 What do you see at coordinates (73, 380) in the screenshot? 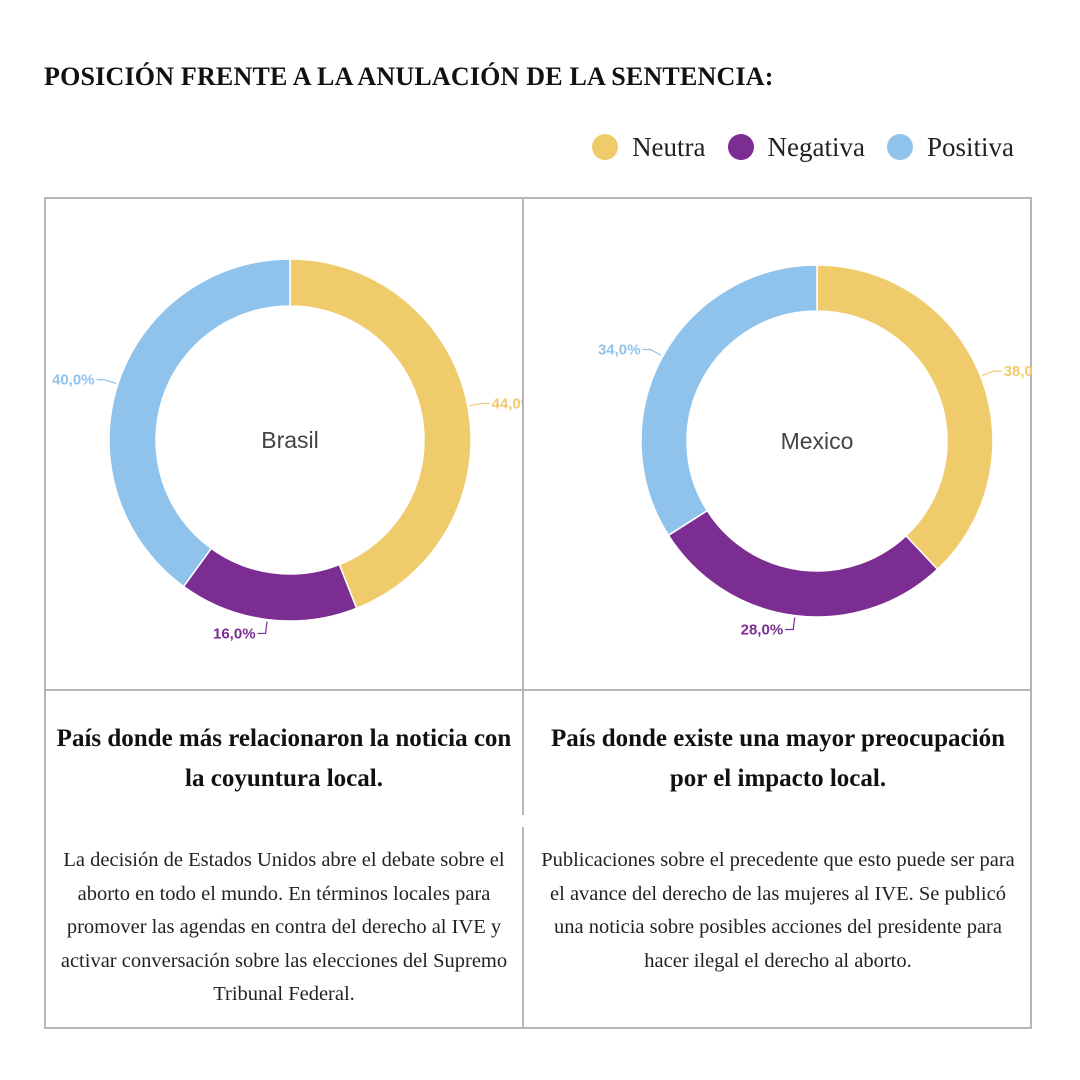
I see `data-label-positiva-brasil: 40,0%` at bounding box center [73, 380].